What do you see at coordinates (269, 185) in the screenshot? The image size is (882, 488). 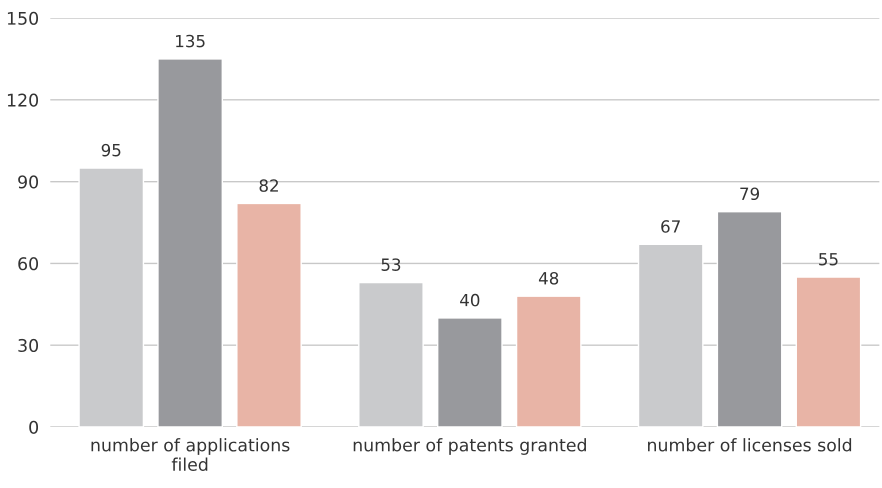 I see `data-label: 82` at bounding box center [269, 185].